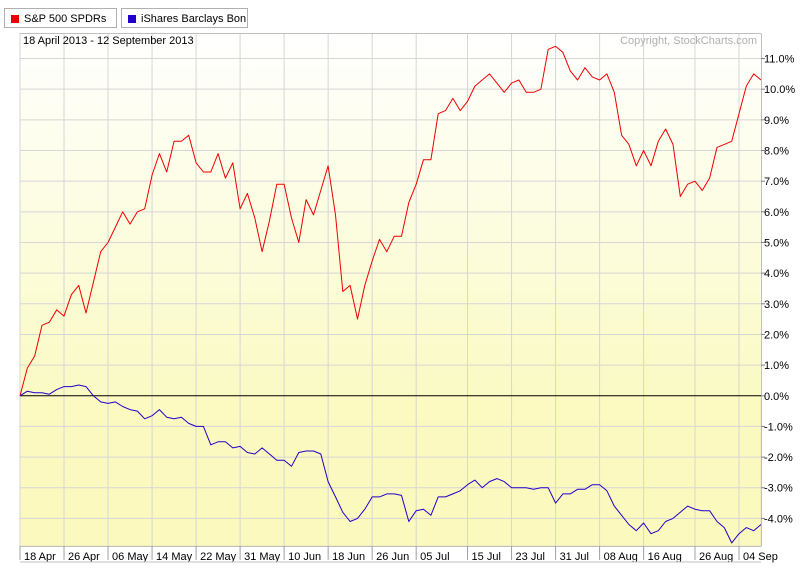  Describe the element at coordinates (776, 152) in the screenshot. I see `y-tick-label: 8.0%` at that location.